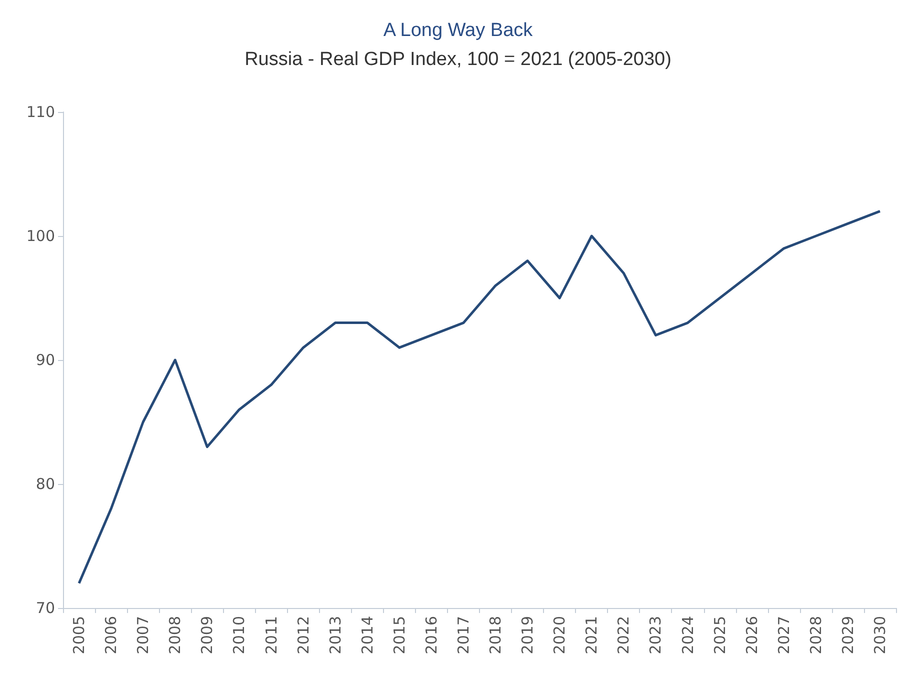 The image size is (920, 680). What do you see at coordinates (458, 59) in the screenshot?
I see `chart-subtitle: Russia - Real GDP Index, 100 = 2021 (2005-2030)` at bounding box center [458, 59].